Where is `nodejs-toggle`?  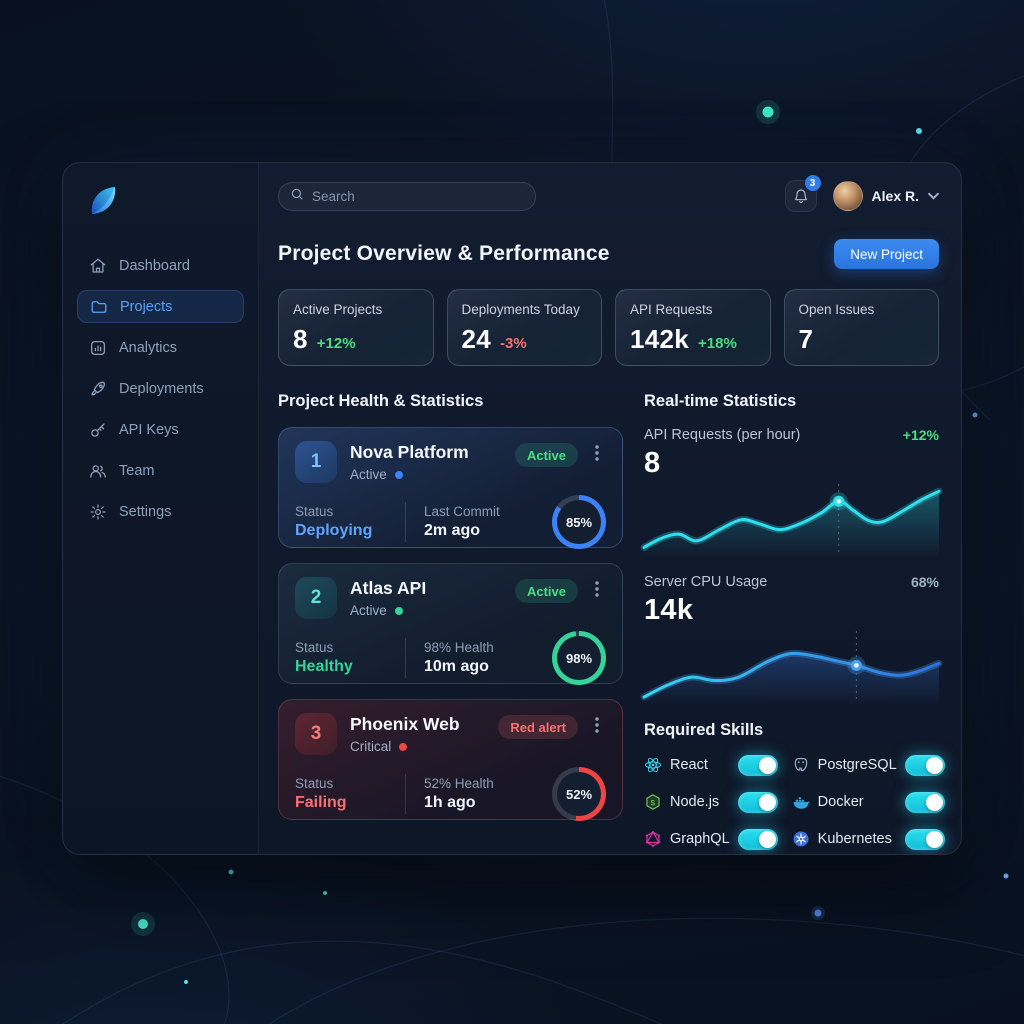
nodejs-toggle is located at coordinates (757, 802).